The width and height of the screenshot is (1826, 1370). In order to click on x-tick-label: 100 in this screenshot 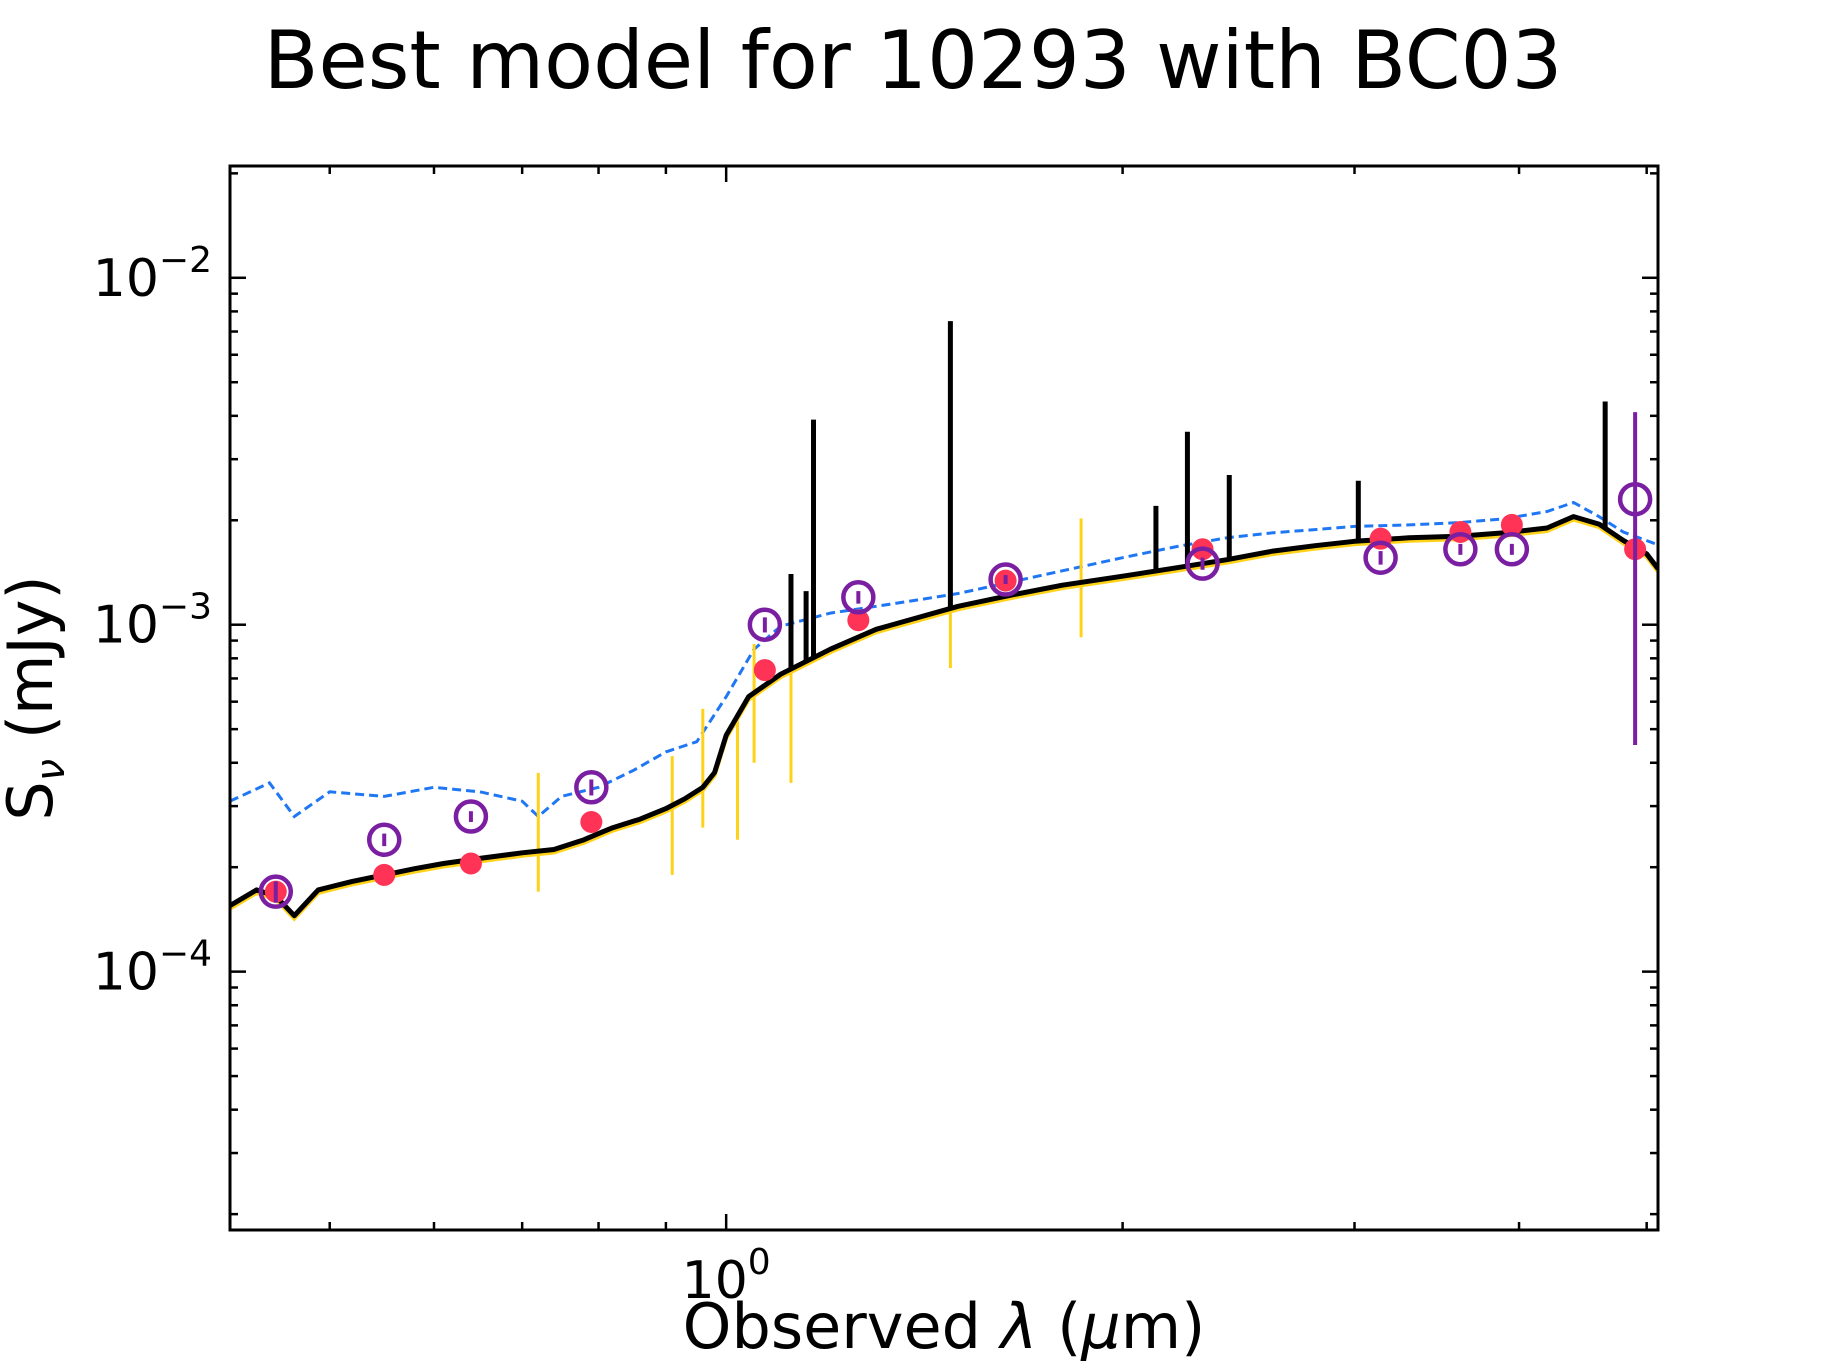, I will do `click(726, 1276)`.